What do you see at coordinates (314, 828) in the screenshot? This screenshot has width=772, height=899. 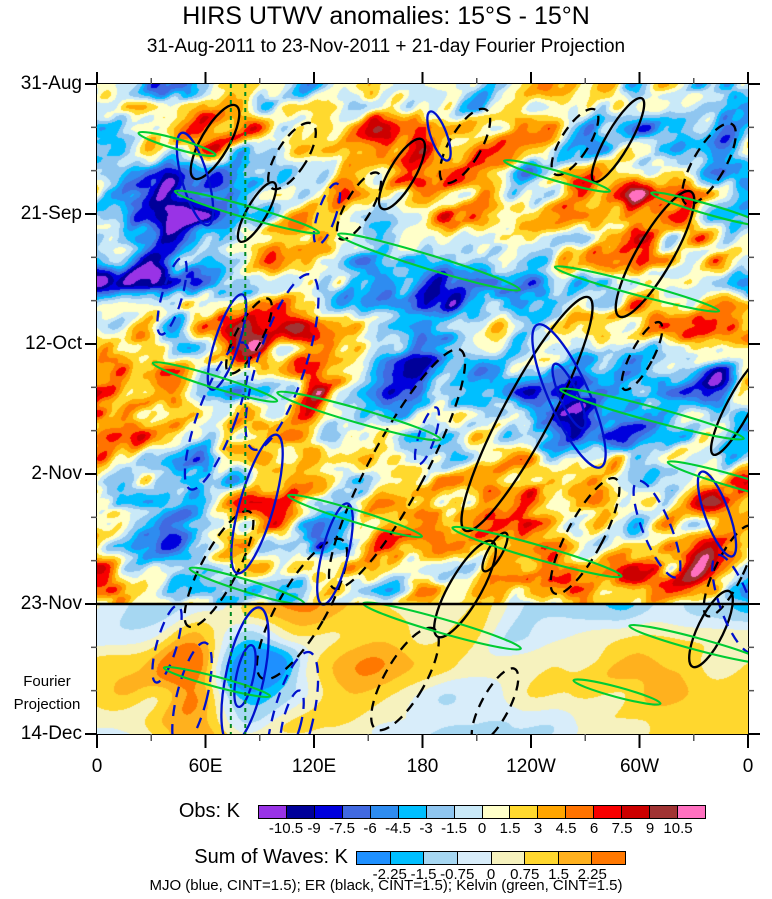 I see `colorbar-tick-label: -9` at bounding box center [314, 828].